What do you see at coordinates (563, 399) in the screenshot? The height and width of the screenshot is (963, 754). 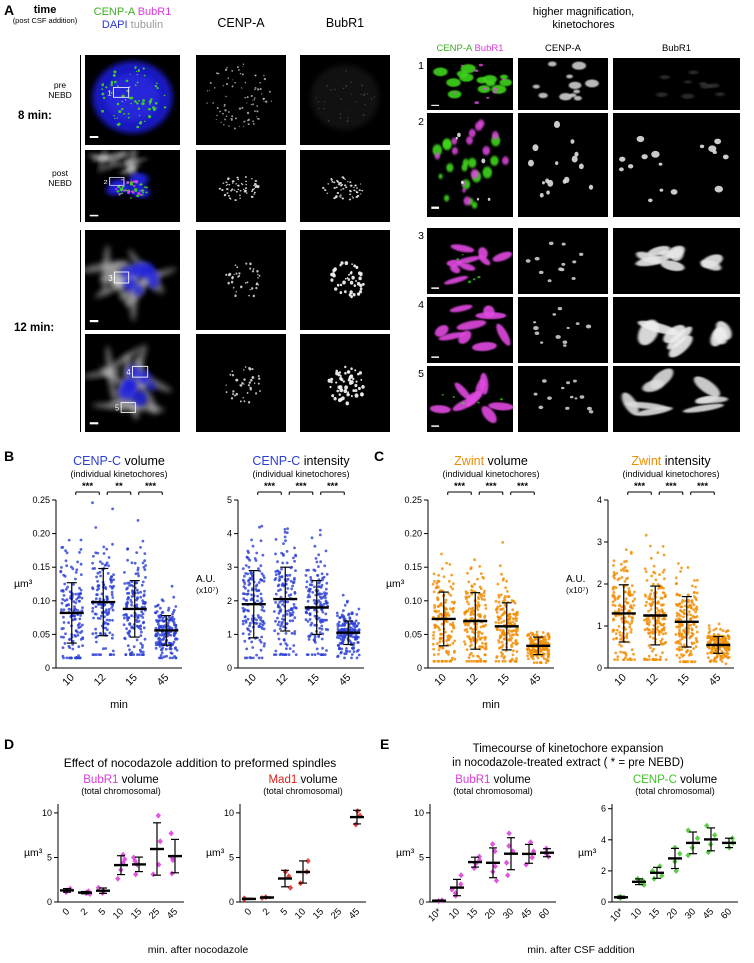 I see `mag-5-cenpa` at bounding box center [563, 399].